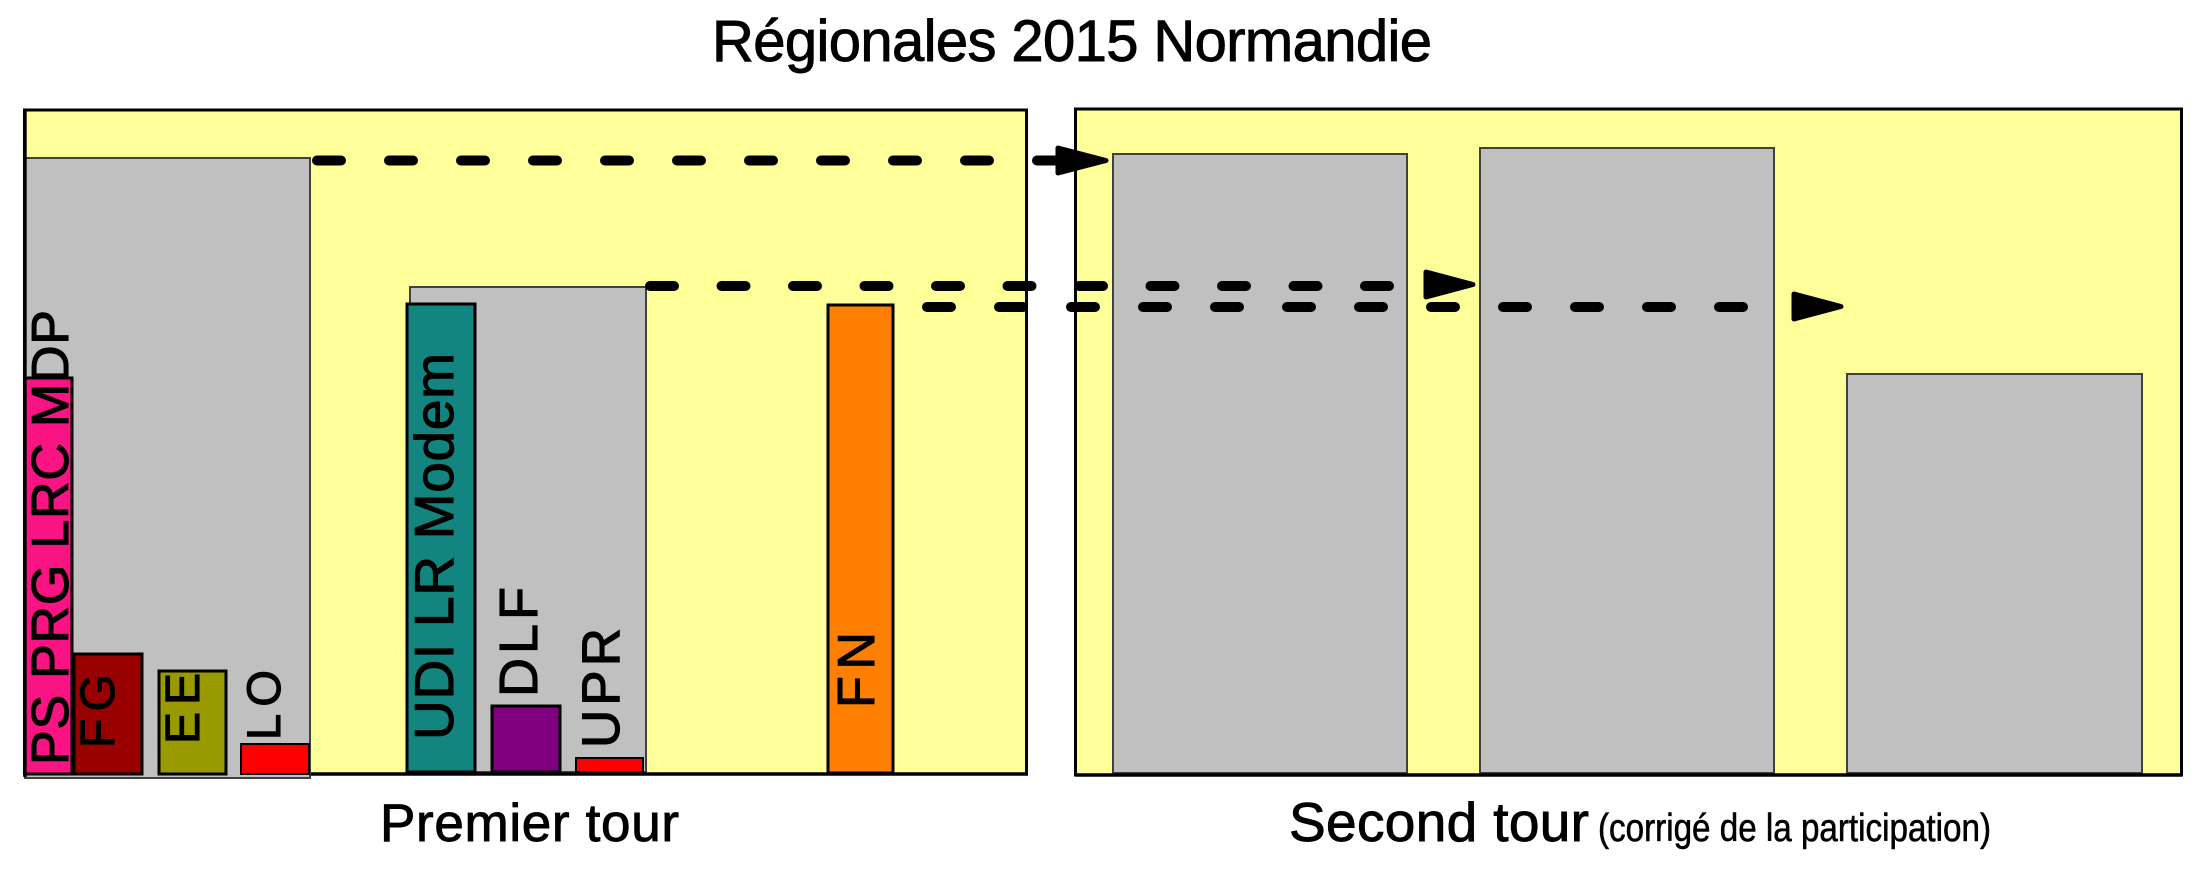 This screenshot has height=872, width=2200. What do you see at coordinates (529, 823) in the screenshot?
I see `svg-text: Premier tour` at bounding box center [529, 823].